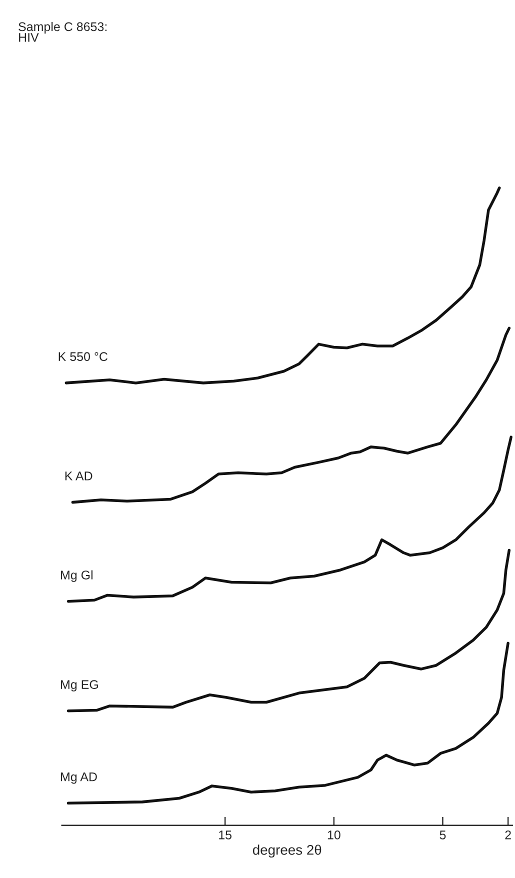  I want to click on series-label: Mg AD, so click(79, 778).